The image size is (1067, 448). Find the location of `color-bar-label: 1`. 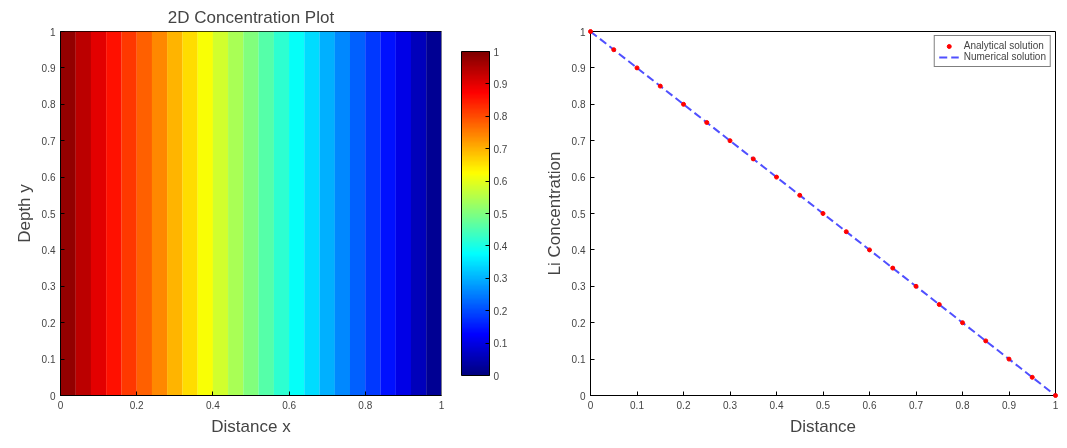

color-bar-label: 1 is located at coordinates (496, 52).